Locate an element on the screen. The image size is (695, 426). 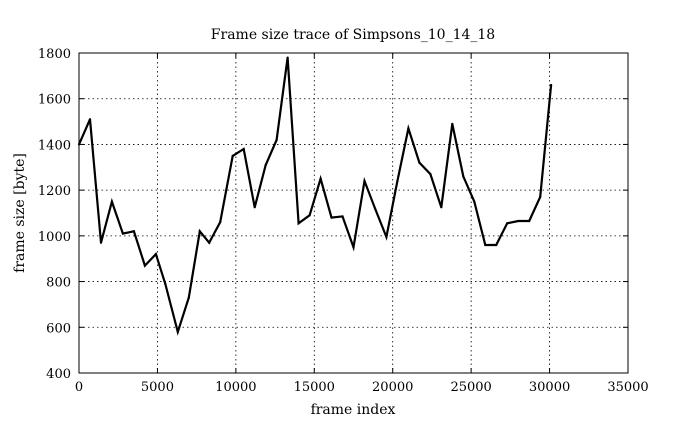
x-tick-label: 15000 is located at coordinates (314, 387).